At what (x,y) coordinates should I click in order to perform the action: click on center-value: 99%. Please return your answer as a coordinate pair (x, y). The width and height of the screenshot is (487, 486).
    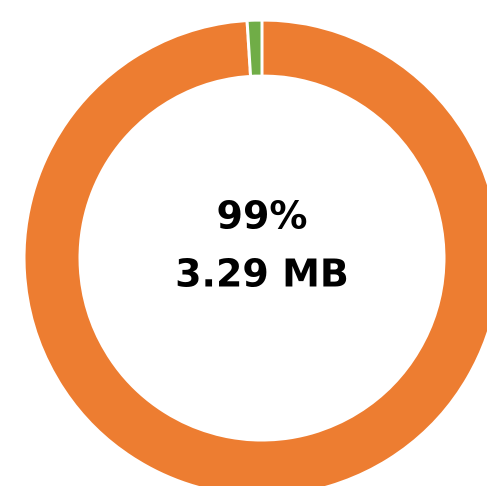
    Looking at the image, I should click on (262, 216).